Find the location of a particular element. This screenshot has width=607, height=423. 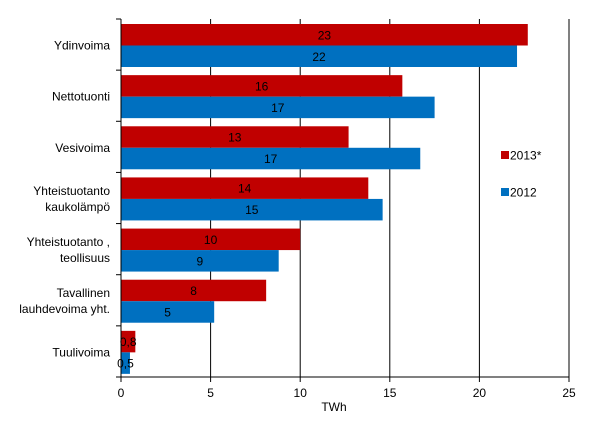

legend-label: 2013* is located at coordinates (526, 156).